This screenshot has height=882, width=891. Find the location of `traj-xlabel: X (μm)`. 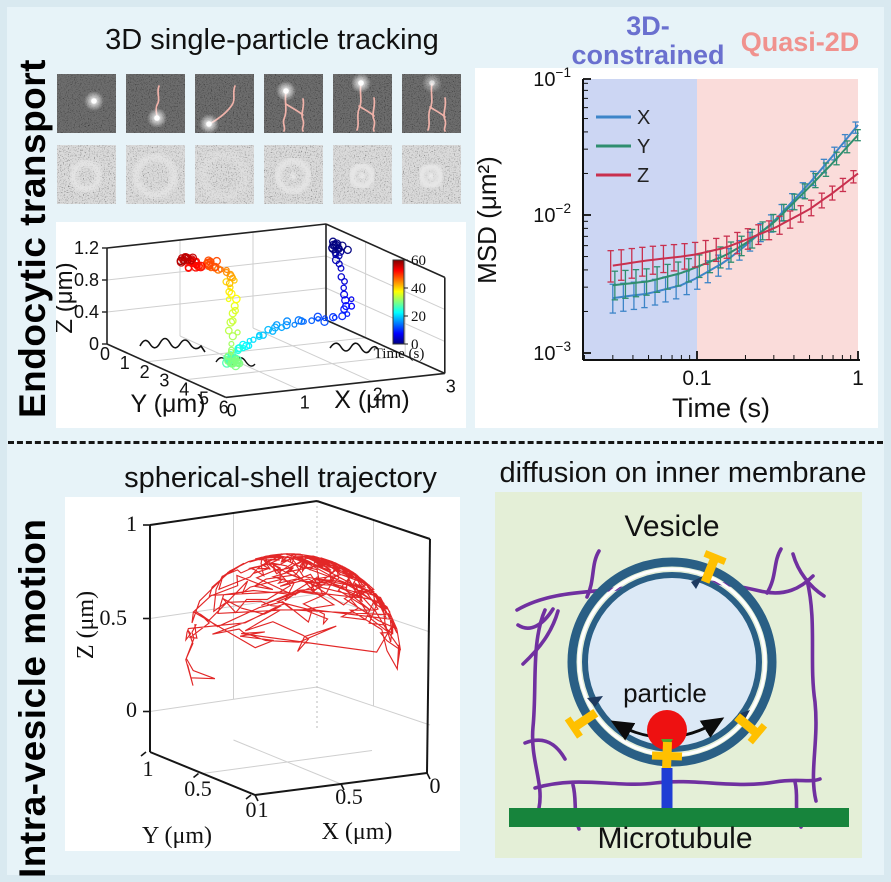

traj-xlabel: X (μm) is located at coordinates (372, 400).